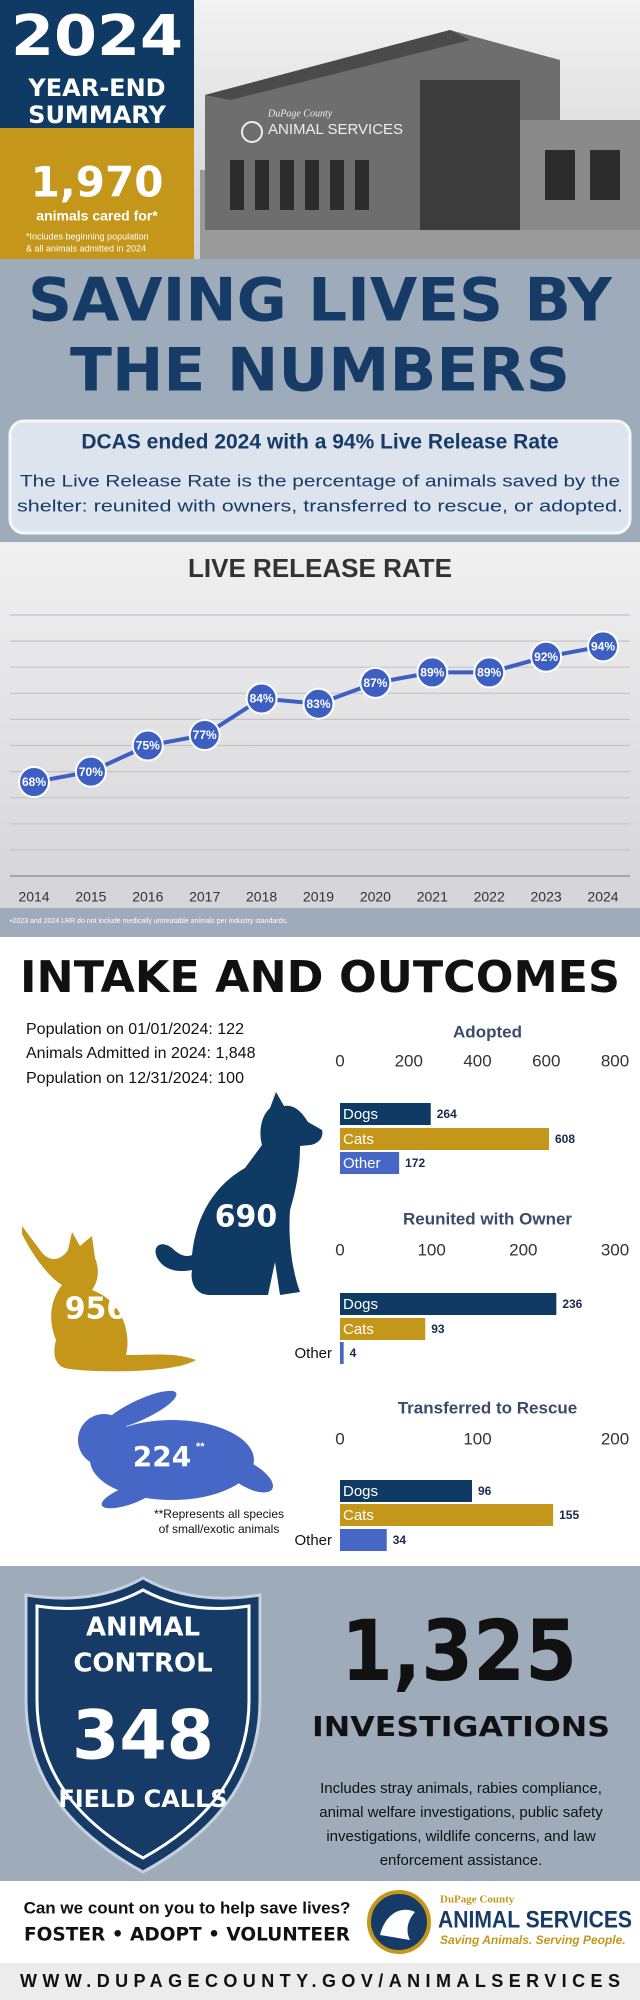 The height and width of the screenshot is (2000, 640). Describe the element at coordinates (34, 782) in the screenshot. I see `value-label: 68%` at that location.